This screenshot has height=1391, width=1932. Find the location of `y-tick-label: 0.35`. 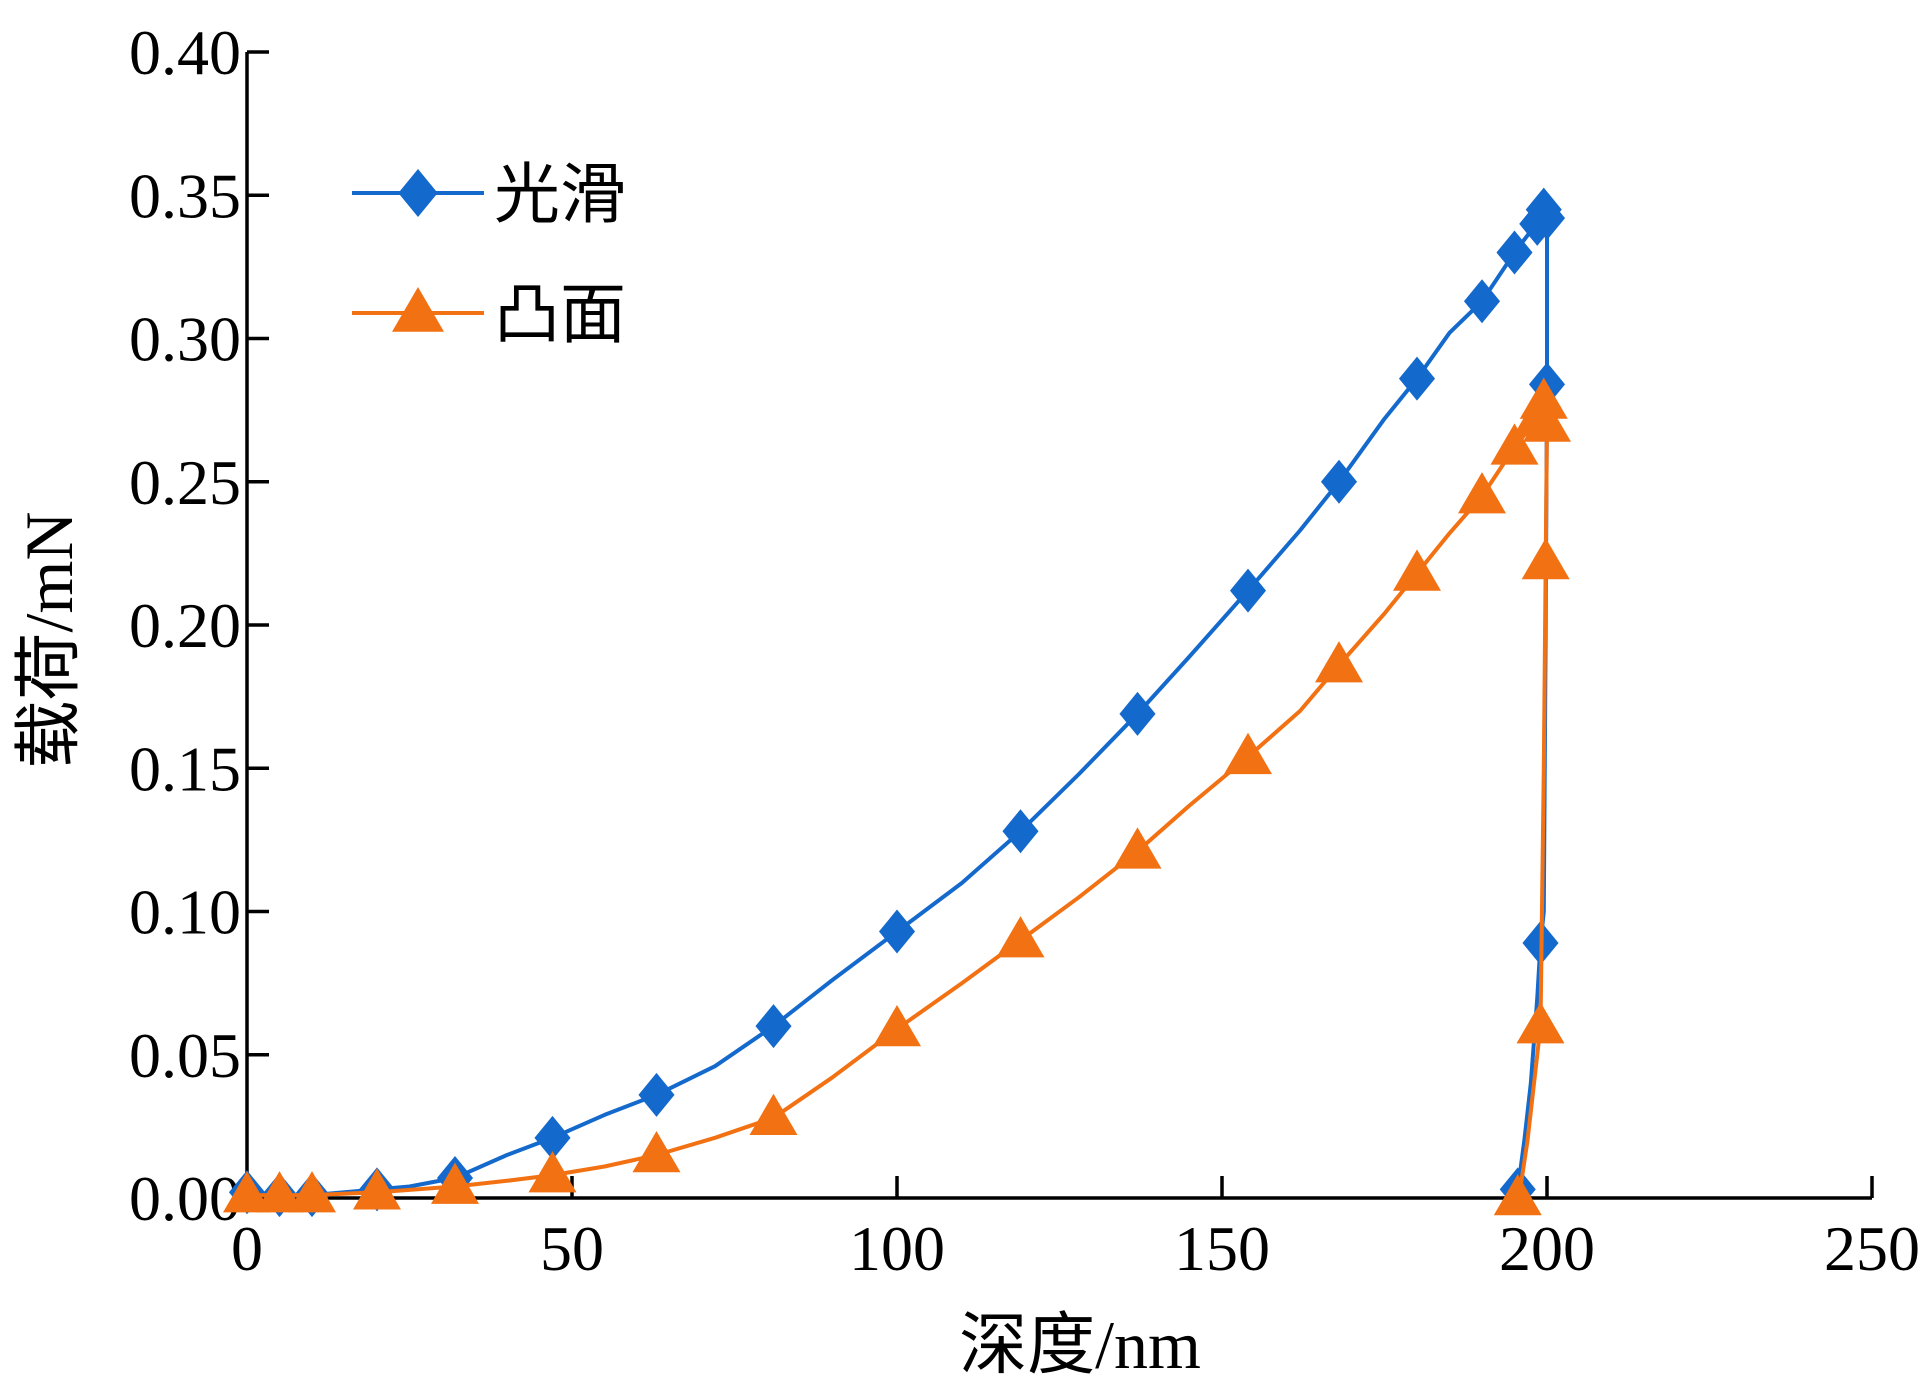

y-tick-label: 0.35 is located at coordinates (185, 195).